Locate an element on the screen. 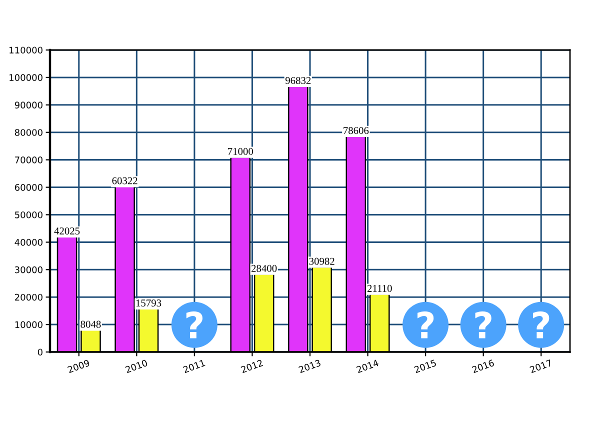  data-label: 8048 is located at coordinates (90, 324).